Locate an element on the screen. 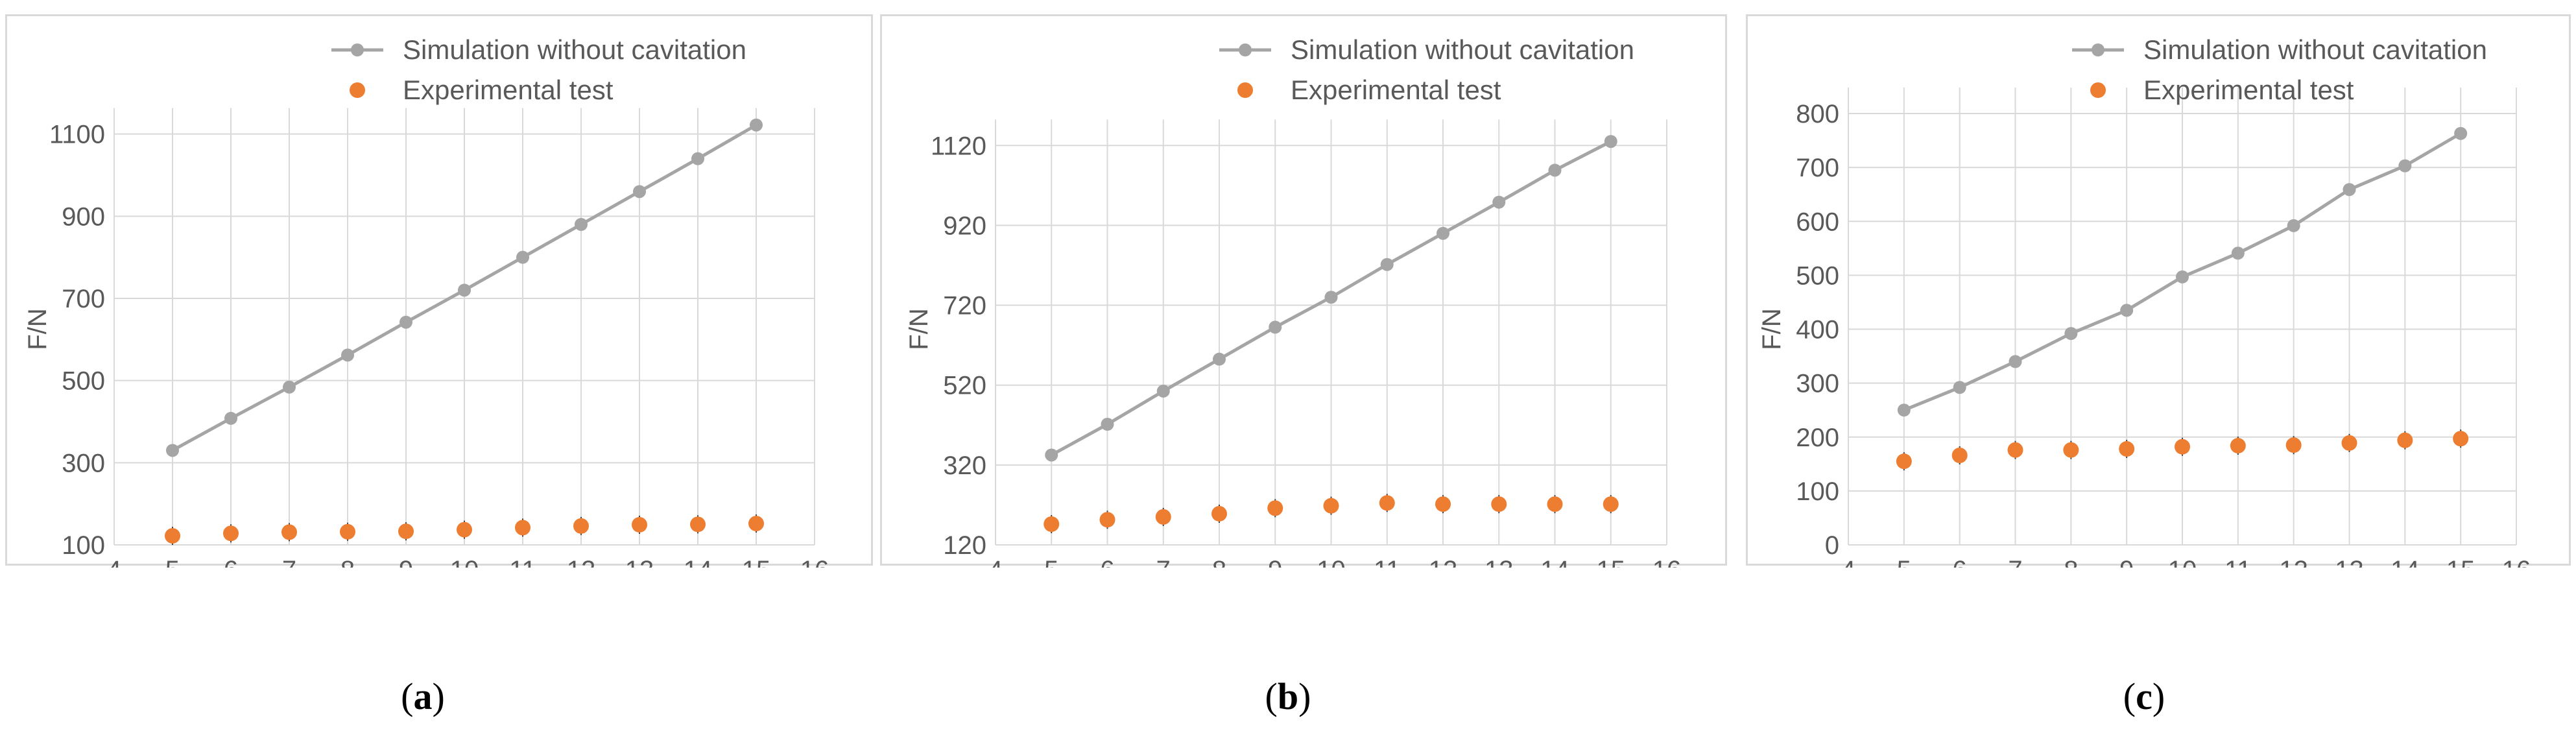  y-tick-label: 920 is located at coordinates (964, 225).